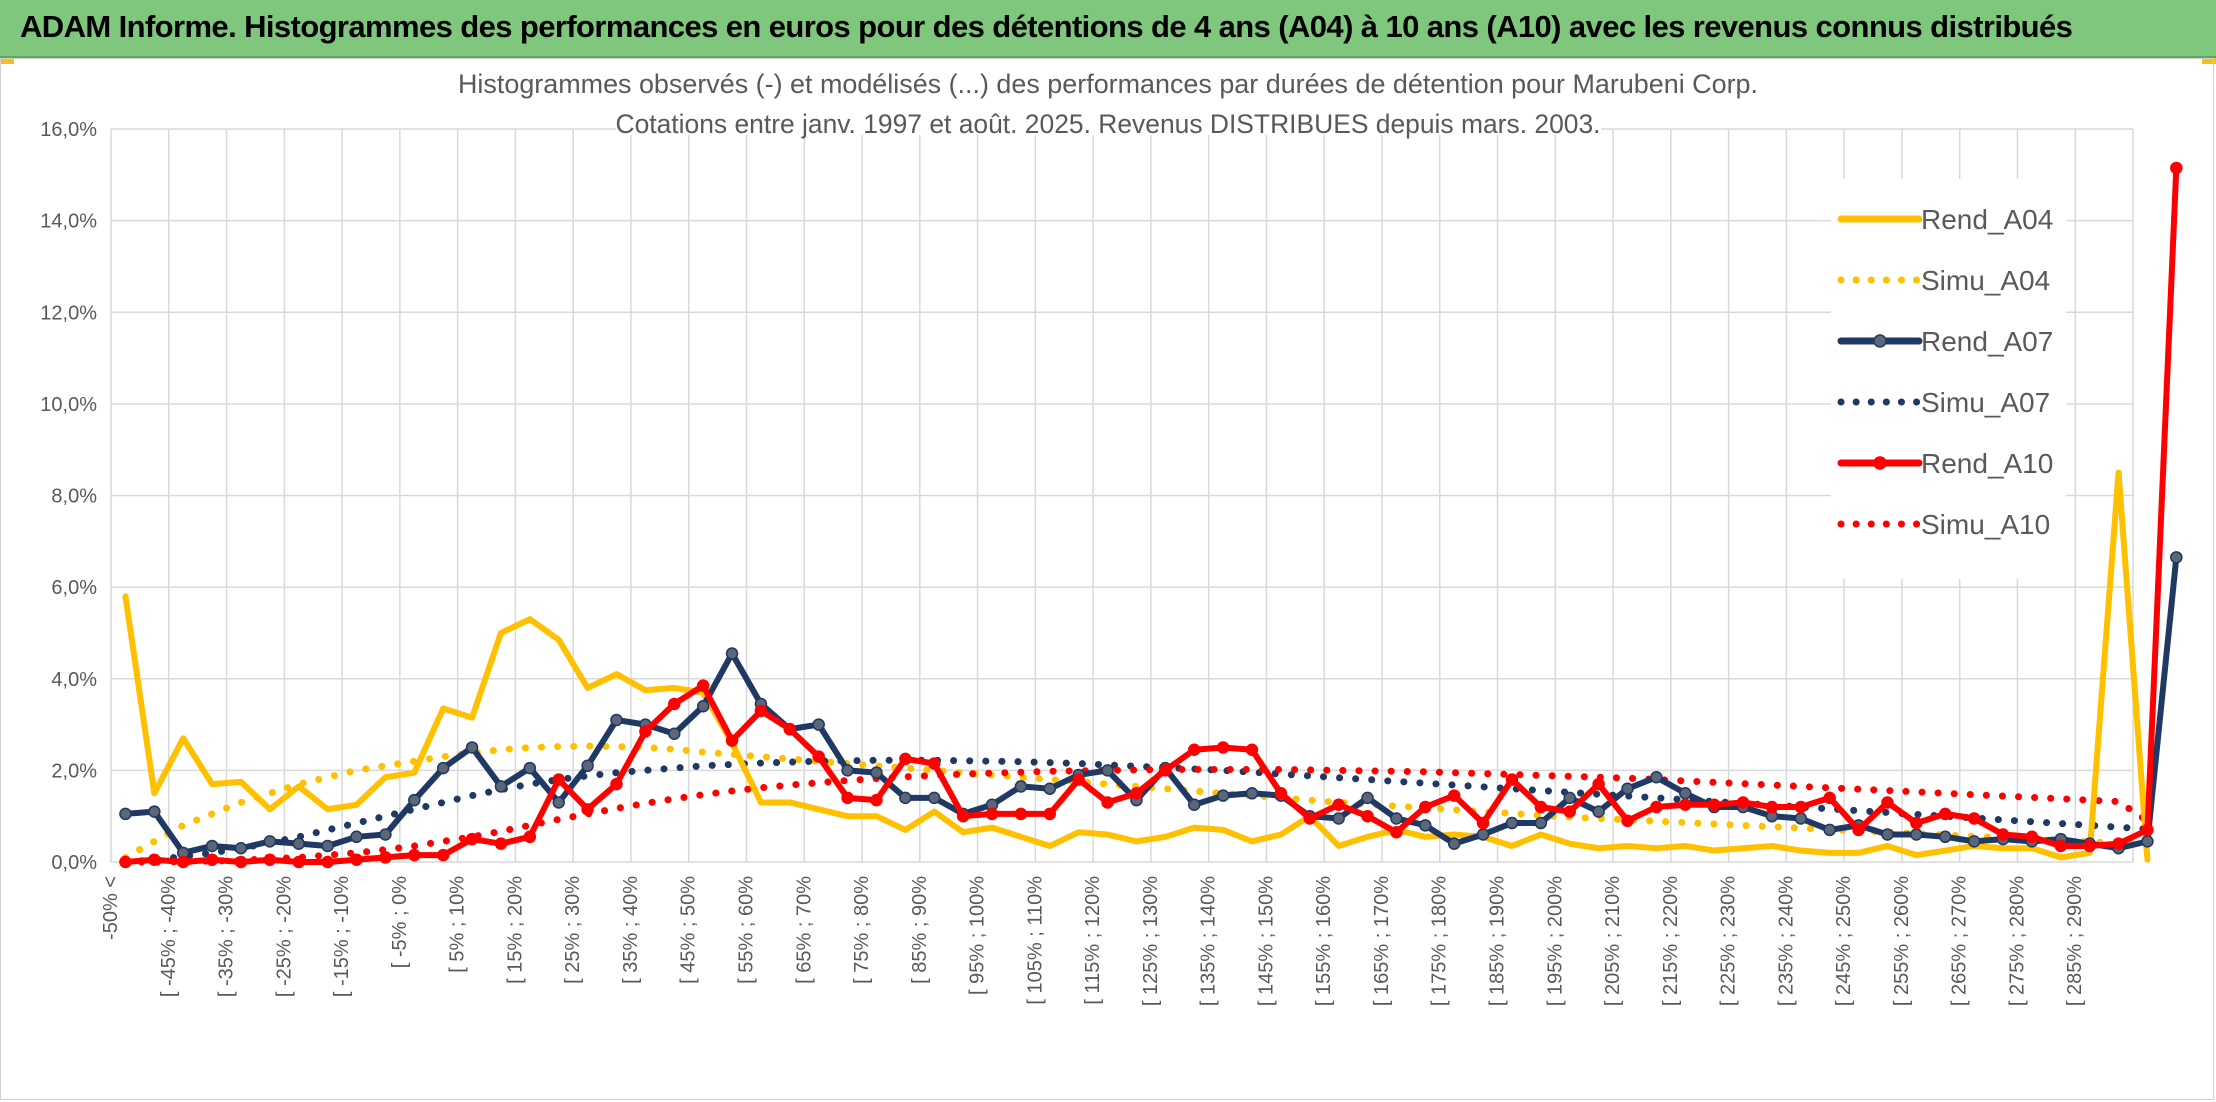  What do you see at coordinates (74, 588) in the screenshot?
I see `y-tick-label: 6,0%` at bounding box center [74, 588].